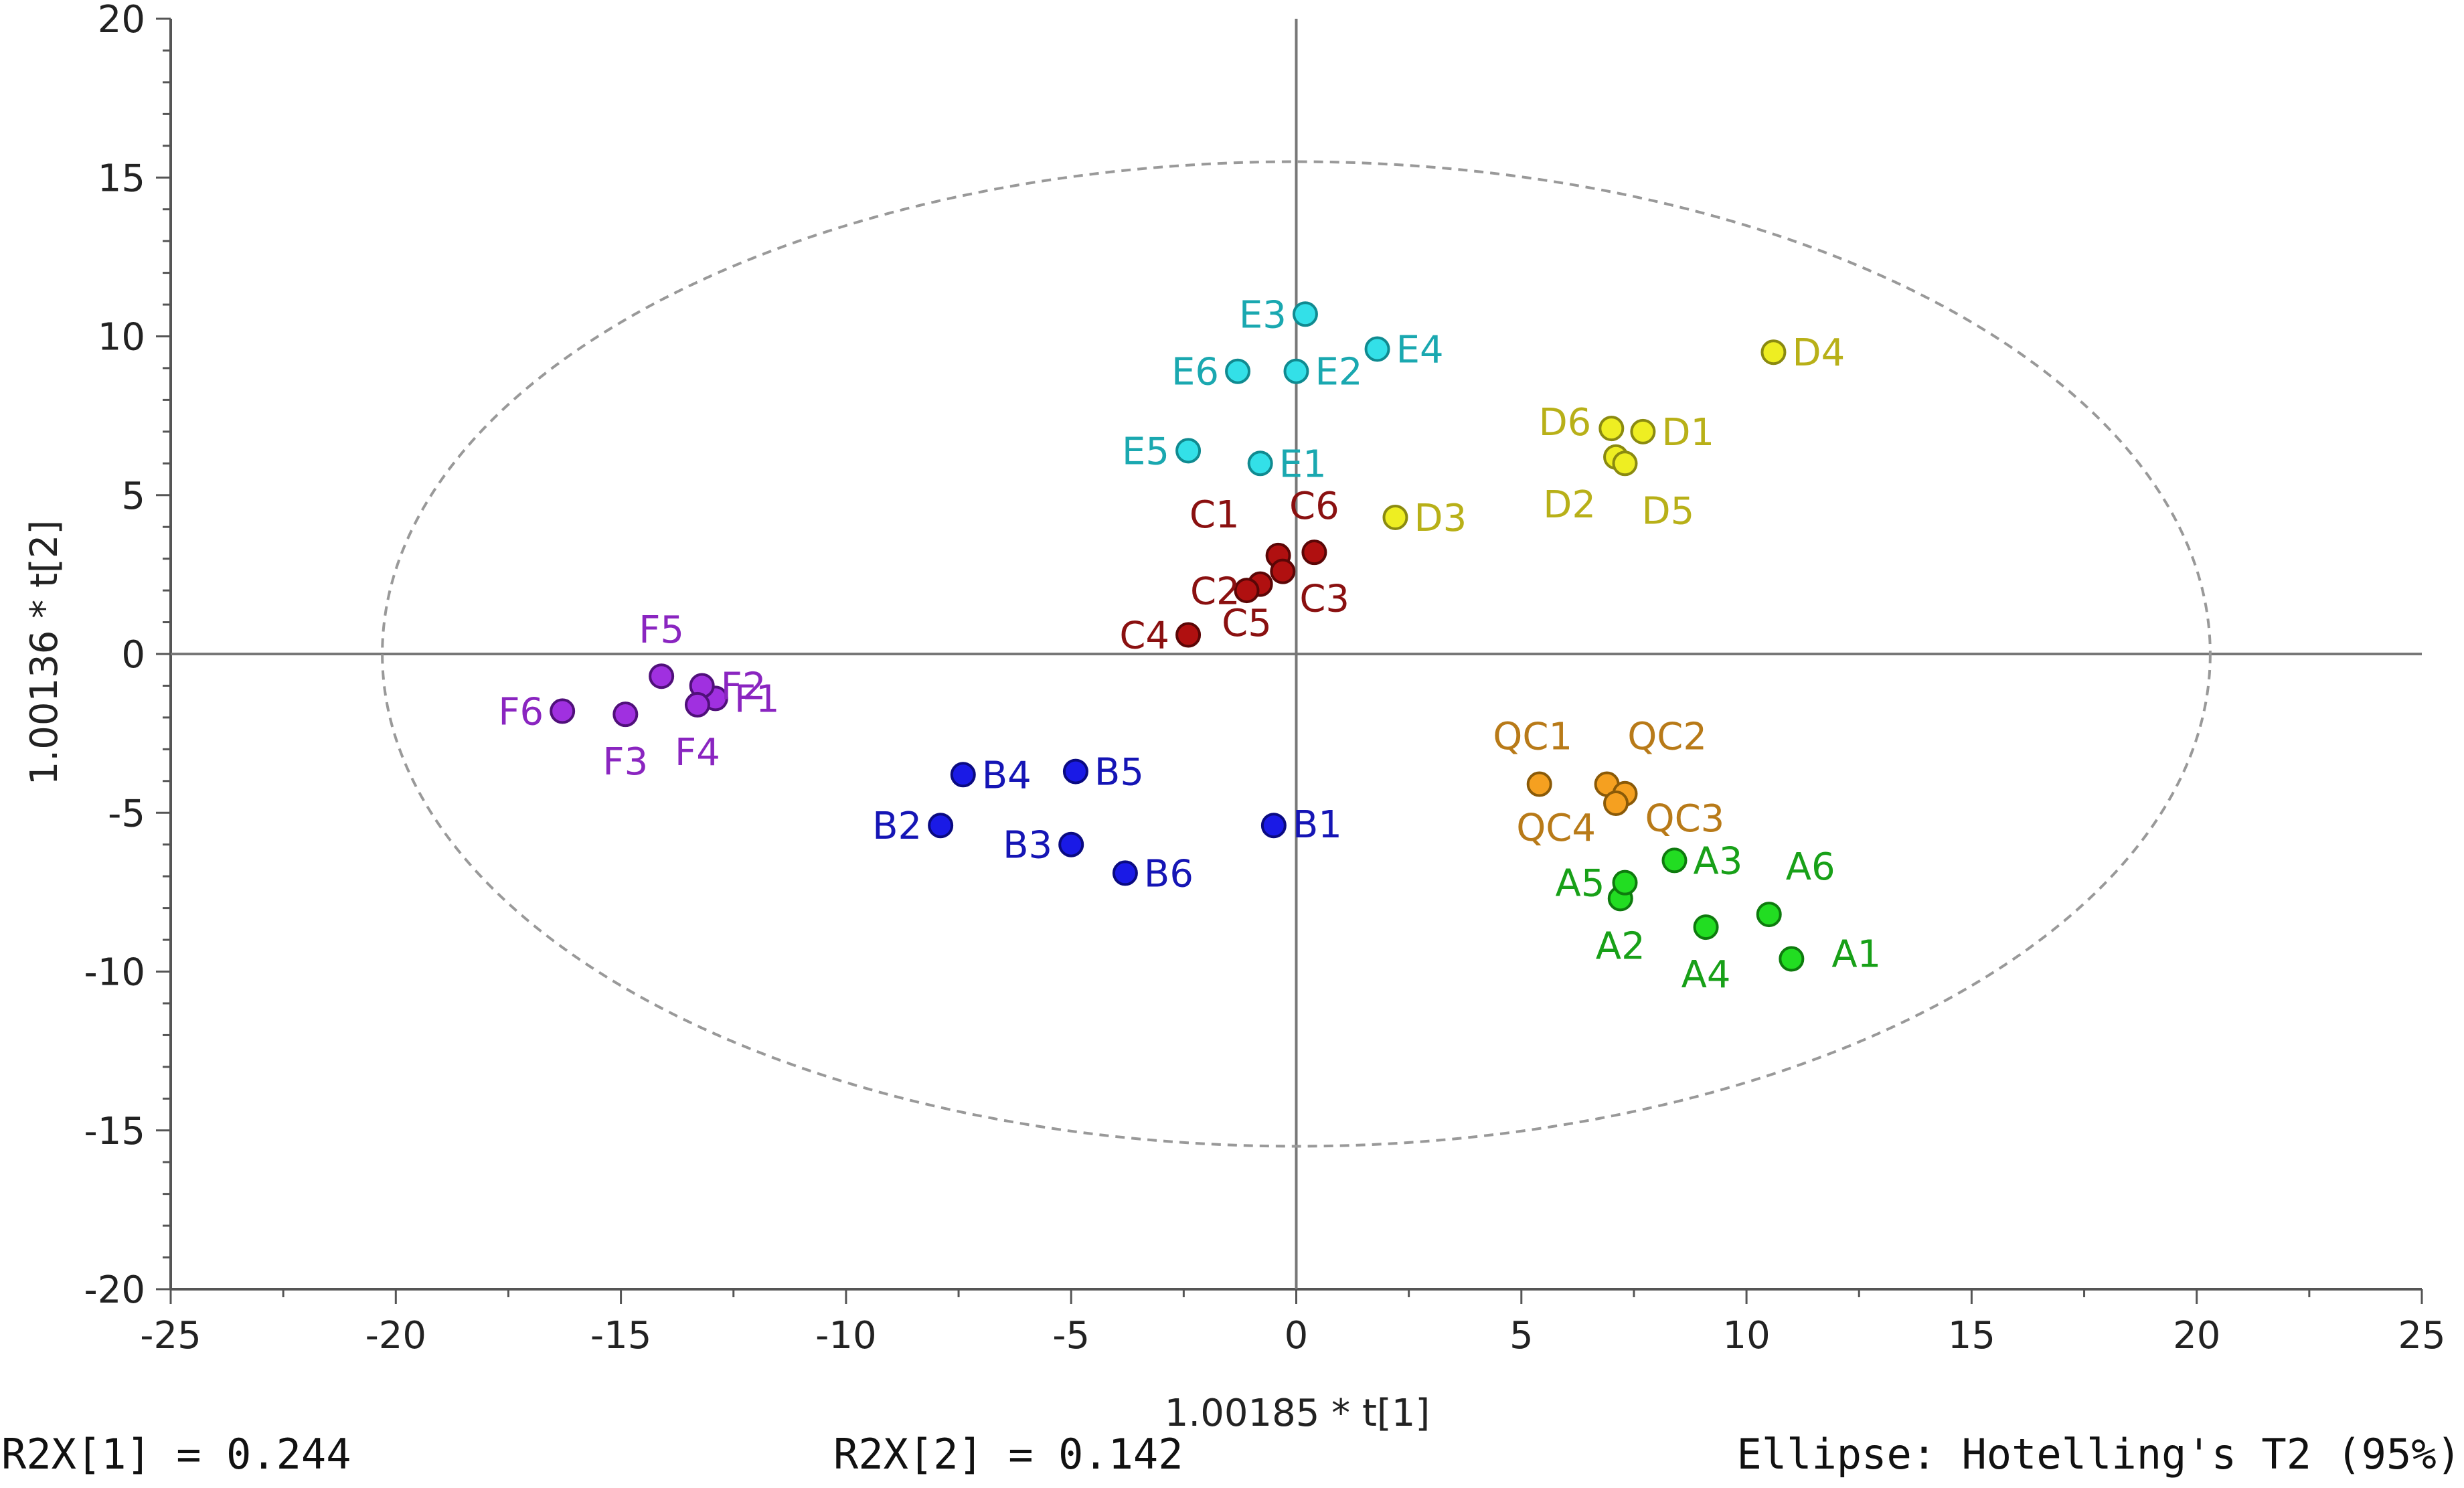 The width and height of the screenshot is (2464, 1488). I want to click on x-tick-label: 15, so click(1971, 1335).